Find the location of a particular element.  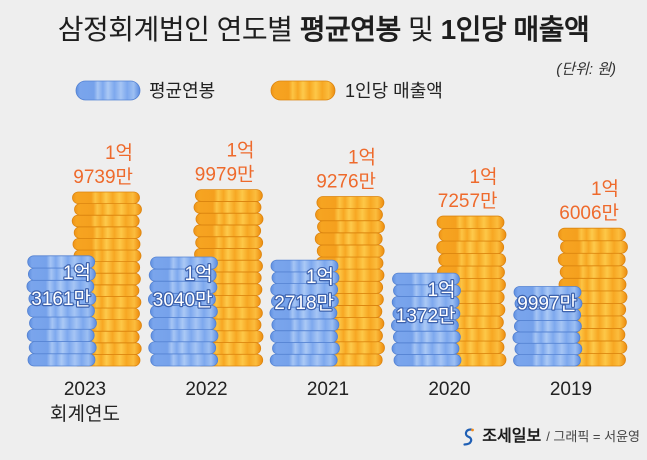

bar-avg-salary-2019 is located at coordinates (547, 326).